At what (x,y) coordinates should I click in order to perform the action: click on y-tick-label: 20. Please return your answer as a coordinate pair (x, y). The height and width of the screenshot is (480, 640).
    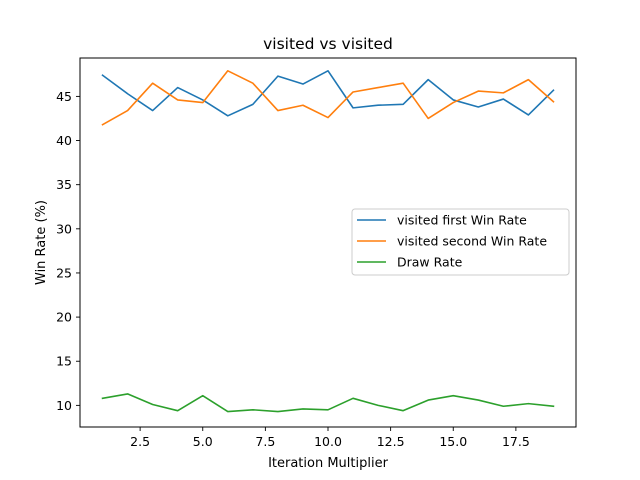
    Looking at the image, I should click on (64, 317).